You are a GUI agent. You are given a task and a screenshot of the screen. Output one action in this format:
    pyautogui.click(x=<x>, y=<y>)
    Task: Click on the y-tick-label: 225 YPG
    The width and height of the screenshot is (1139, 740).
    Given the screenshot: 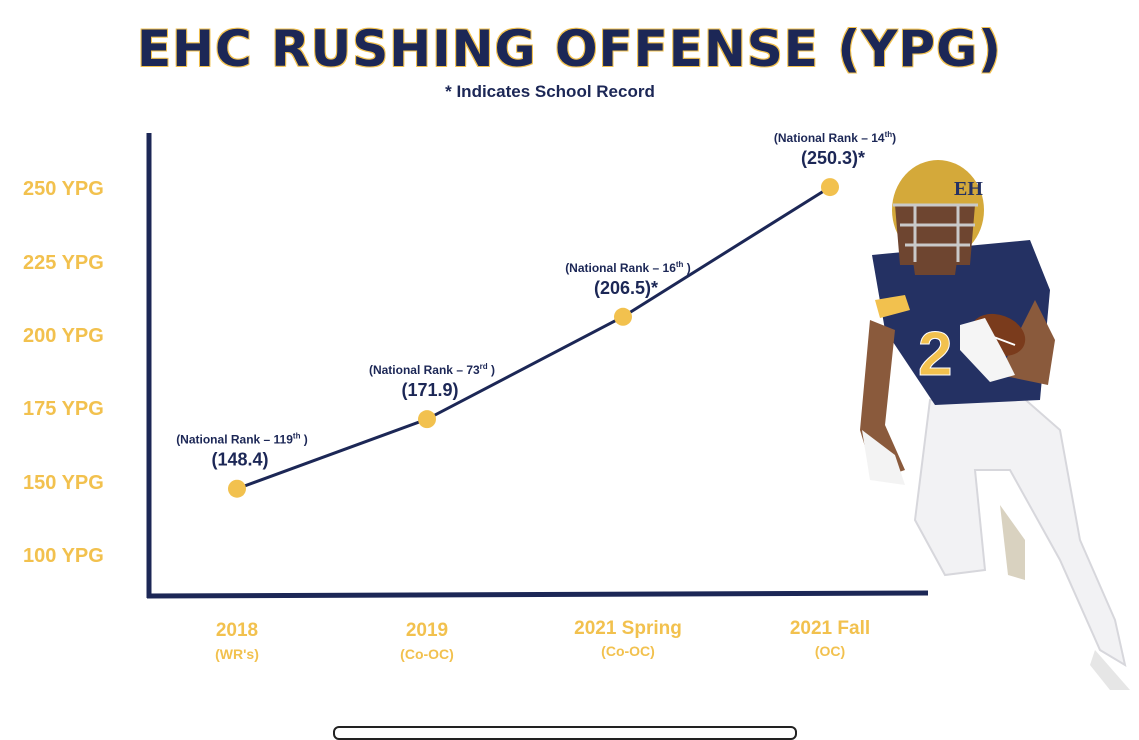 What is the action you would take?
    pyautogui.click(x=63, y=263)
    